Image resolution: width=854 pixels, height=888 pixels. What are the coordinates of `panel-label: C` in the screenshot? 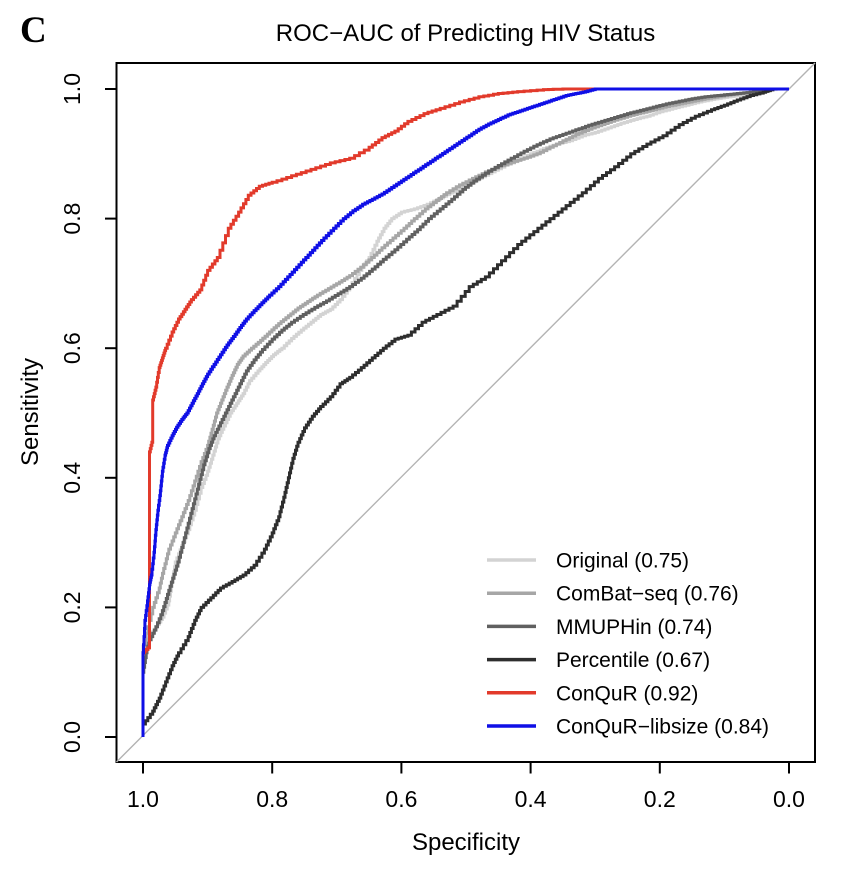 It's located at (33, 30).